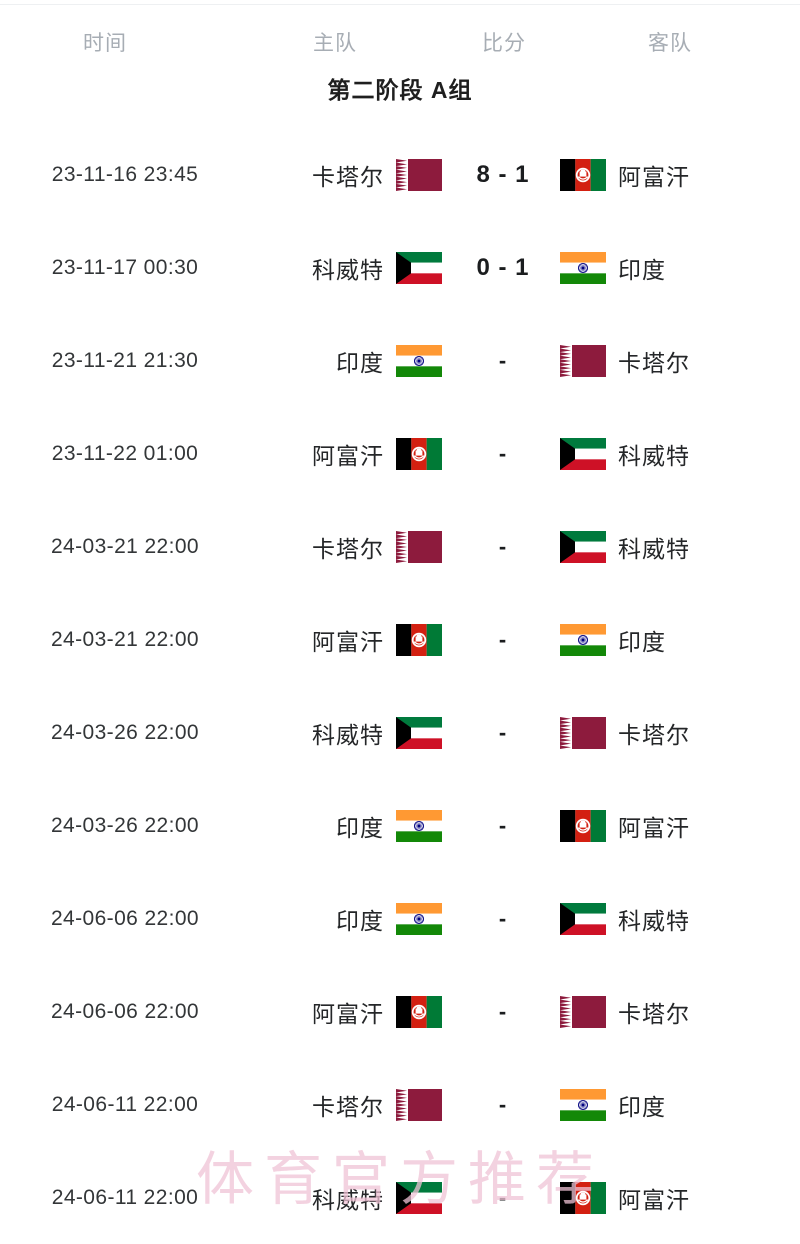  I want to click on match-row: 24-03-26 22:00 印度, so click(400, 825).